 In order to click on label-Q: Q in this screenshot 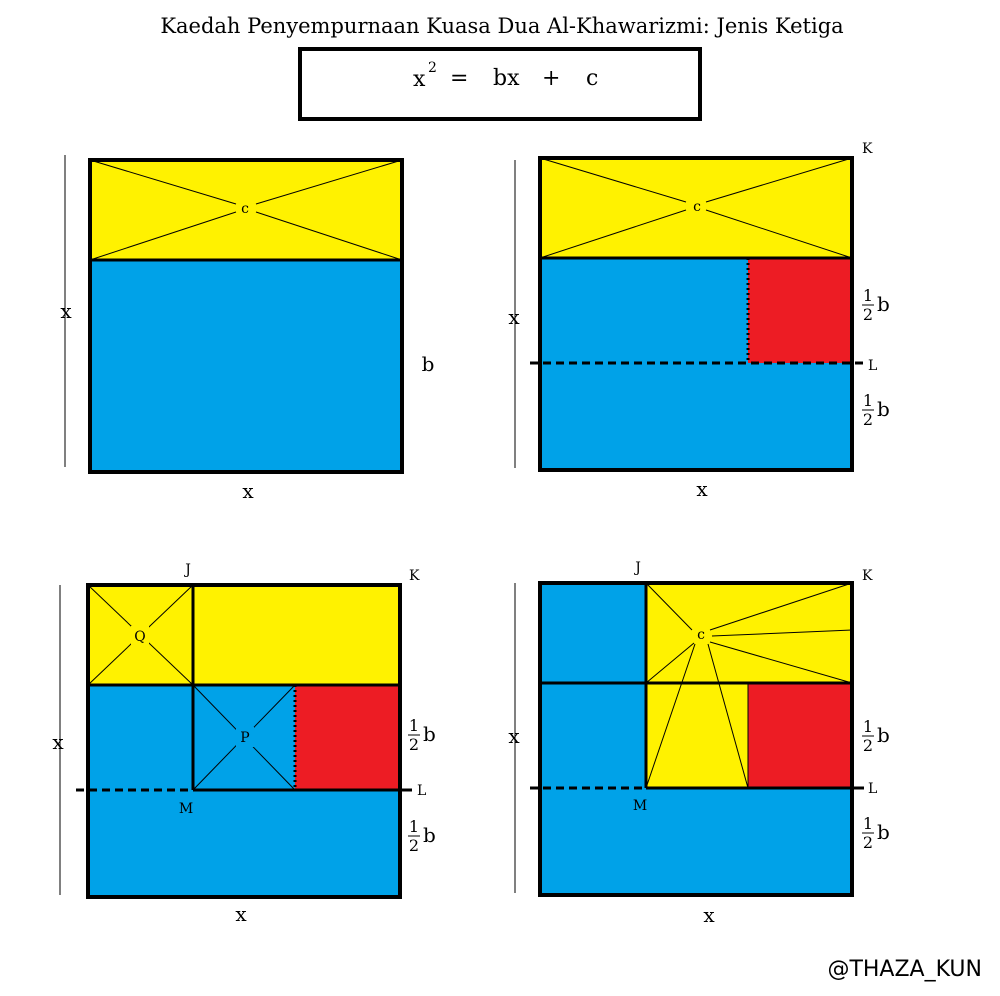, I will do `click(139, 637)`.